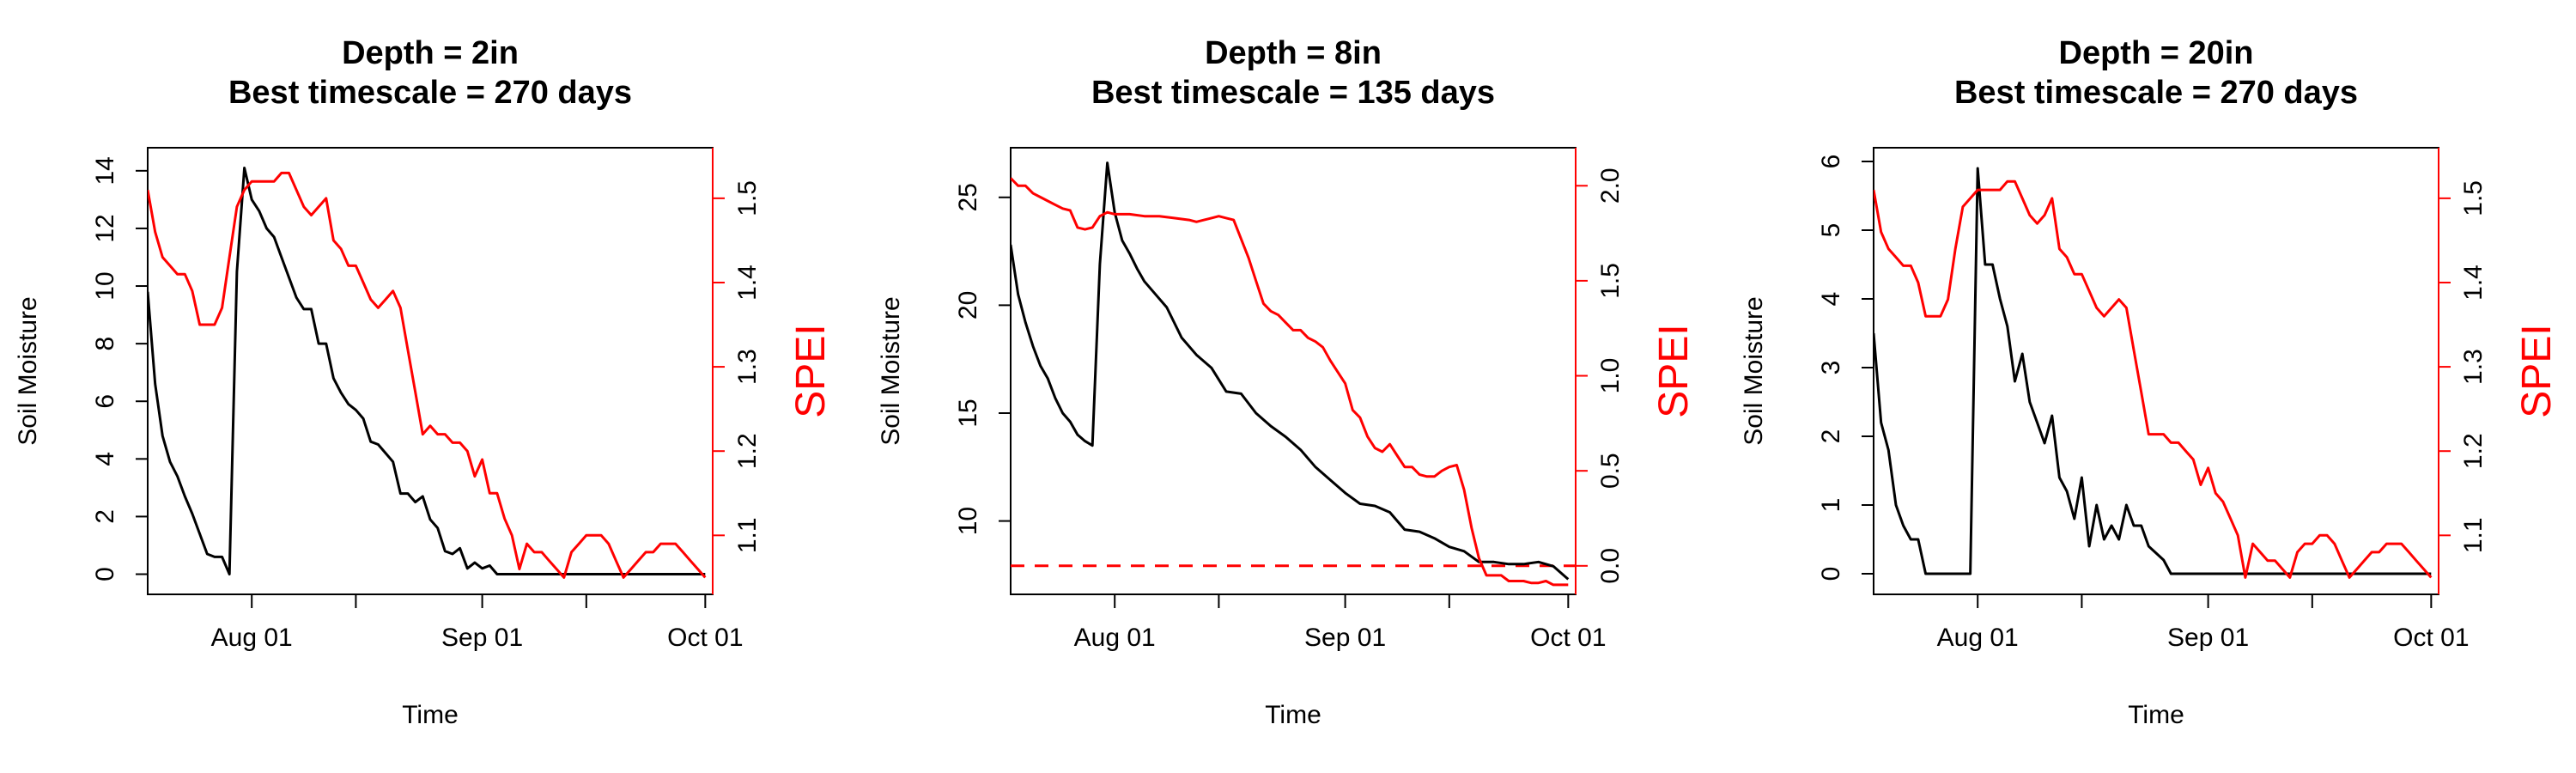 The image size is (2576, 773). What do you see at coordinates (1831, 230) in the screenshot?
I see `y-tick-label: 5` at bounding box center [1831, 230].